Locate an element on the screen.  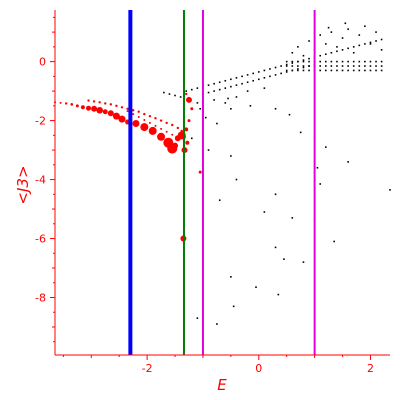
x-tick-label: 2 is located at coordinates (370, 368).